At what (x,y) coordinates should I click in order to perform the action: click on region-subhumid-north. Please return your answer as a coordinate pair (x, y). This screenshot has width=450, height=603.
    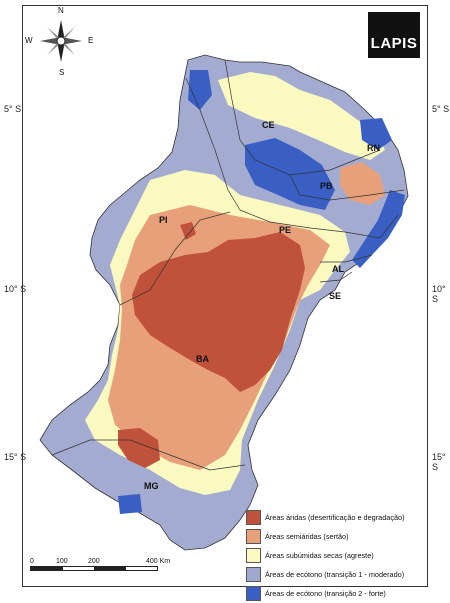
    Looking at the image, I should click on (301, 116).